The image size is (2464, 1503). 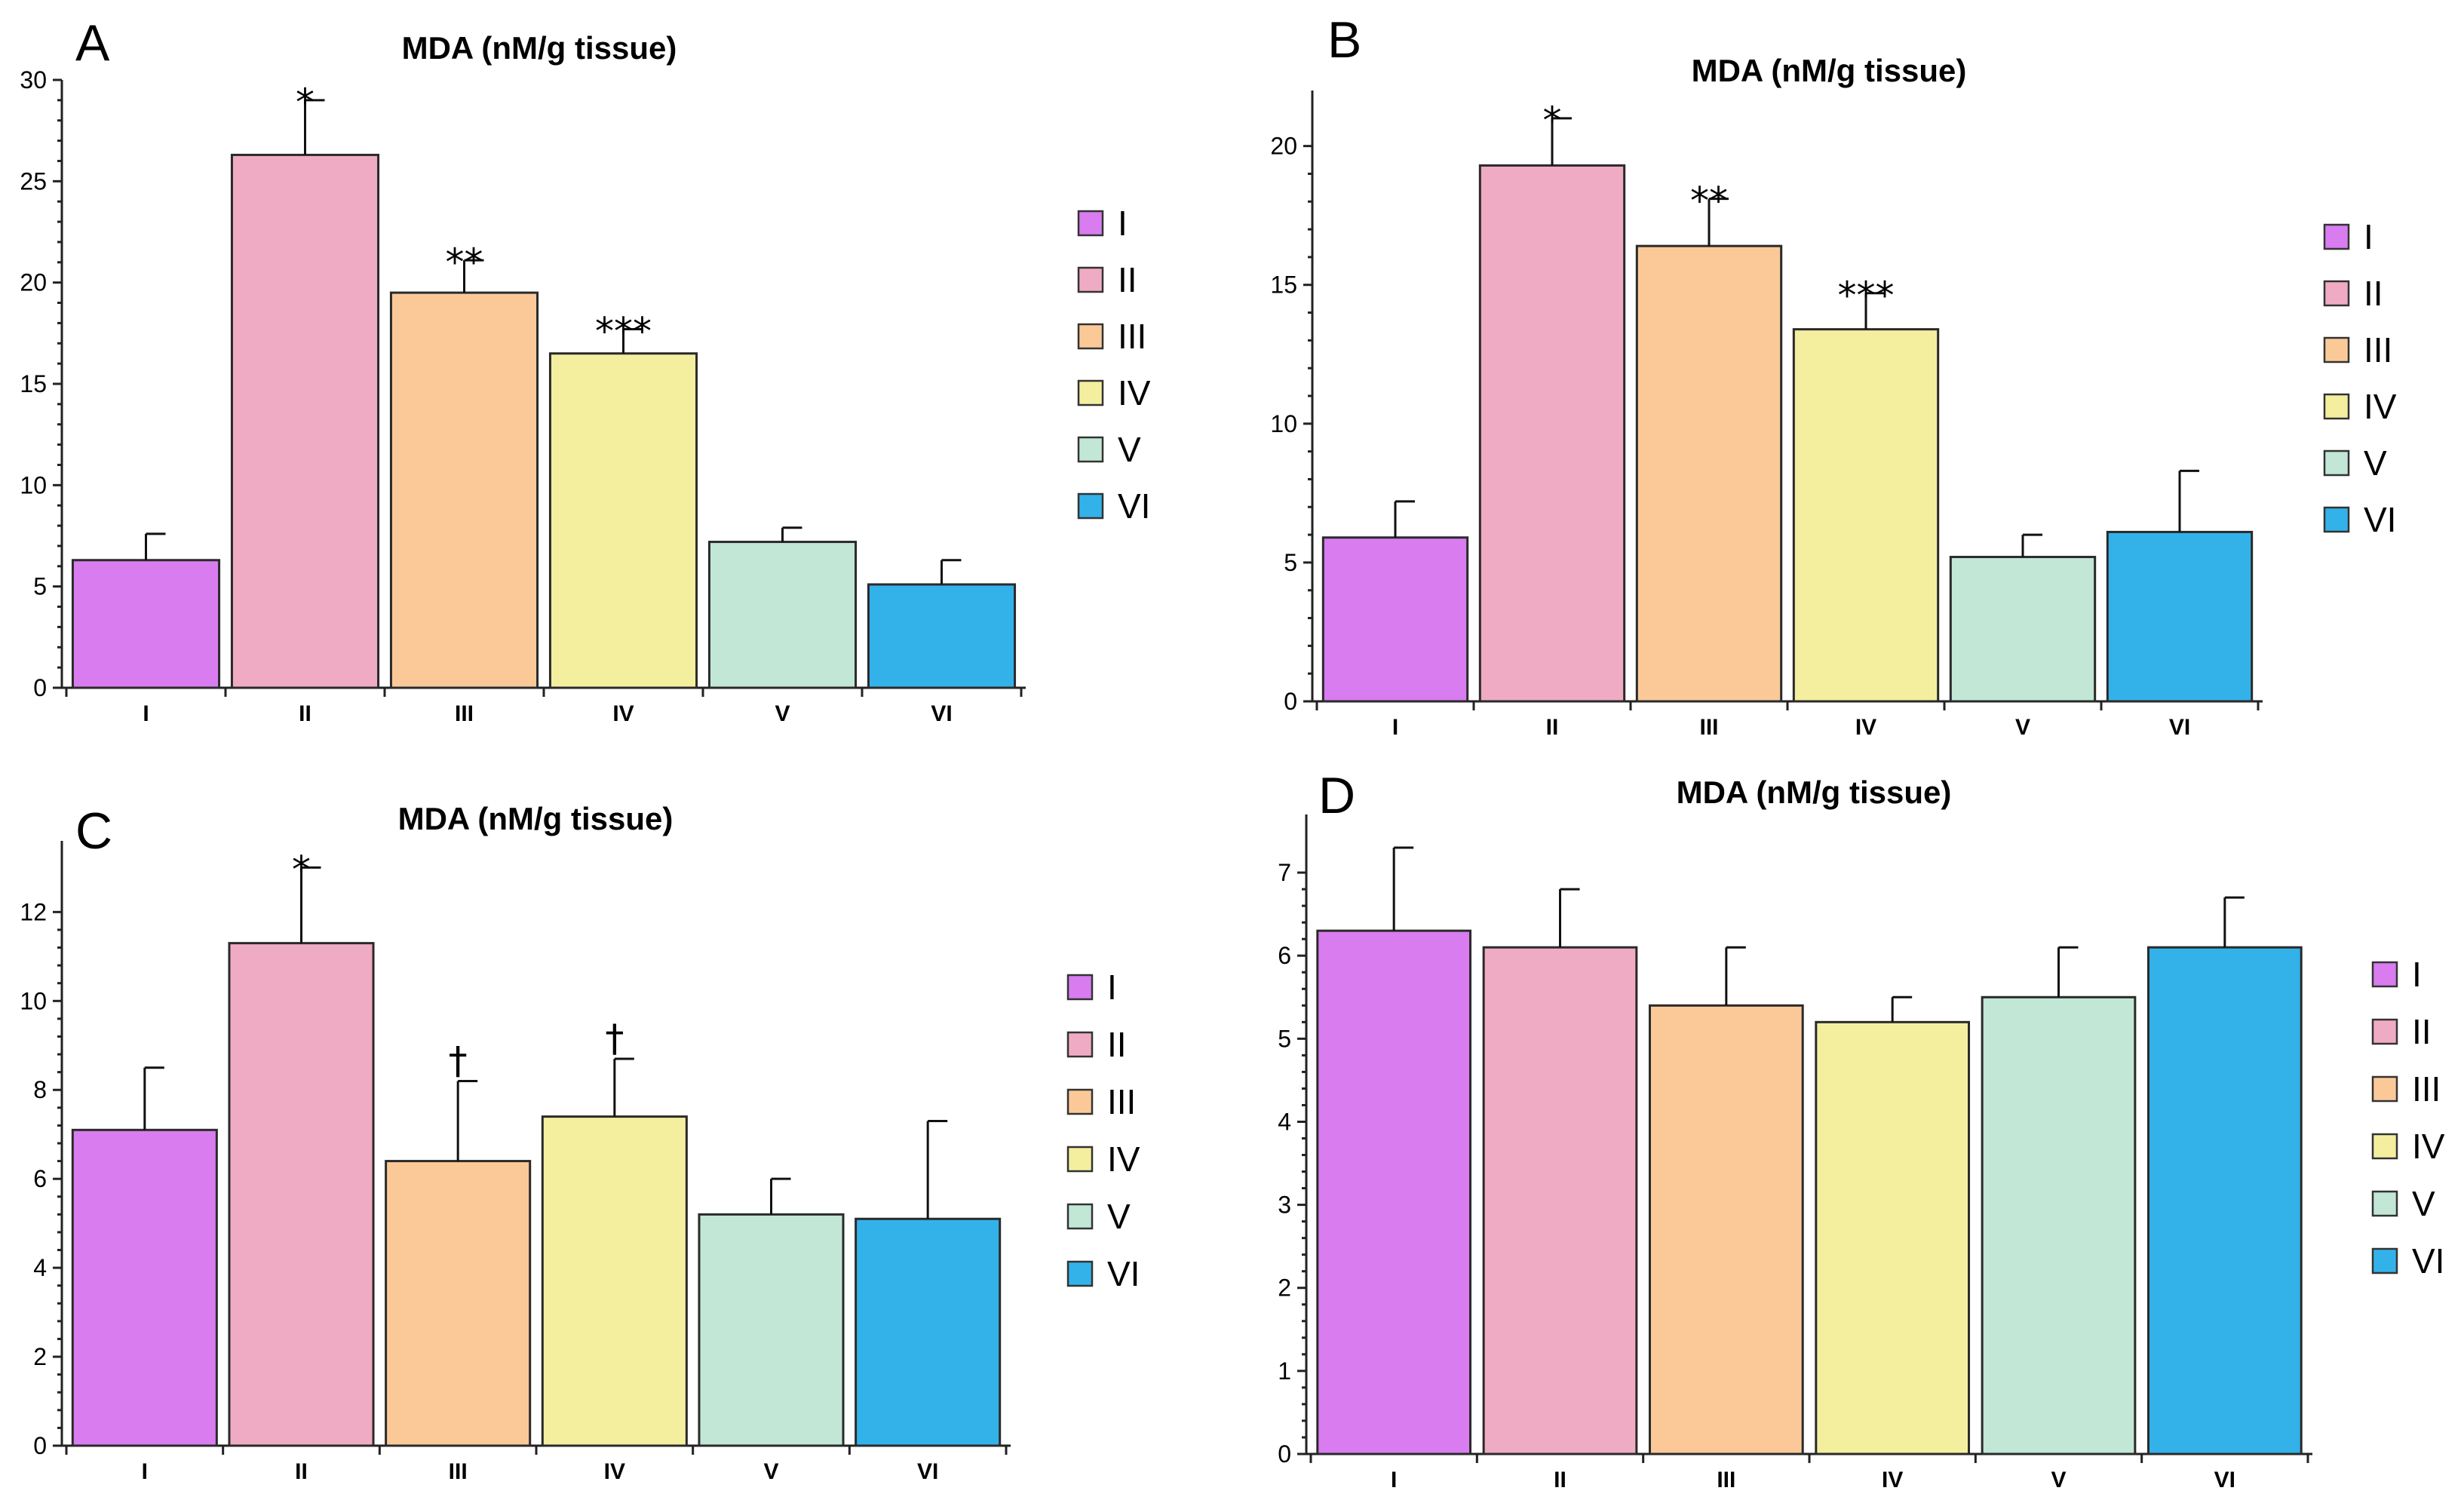 What do you see at coordinates (771, 1330) in the screenshot?
I see `bar-V` at bounding box center [771, 1330].